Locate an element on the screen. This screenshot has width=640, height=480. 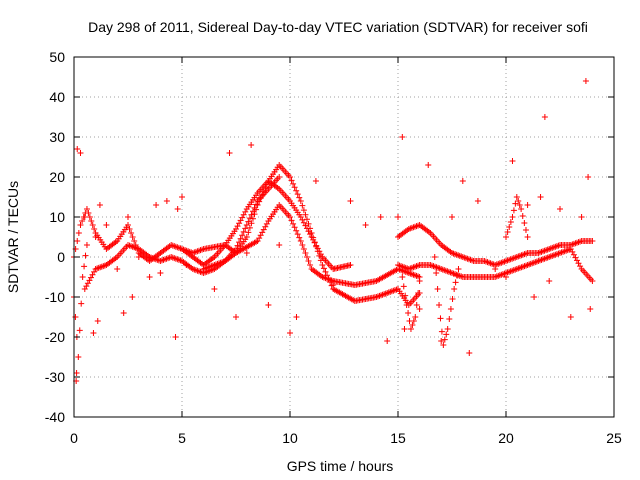
x-tick-label: 20 is located at coordinates (506, 438).